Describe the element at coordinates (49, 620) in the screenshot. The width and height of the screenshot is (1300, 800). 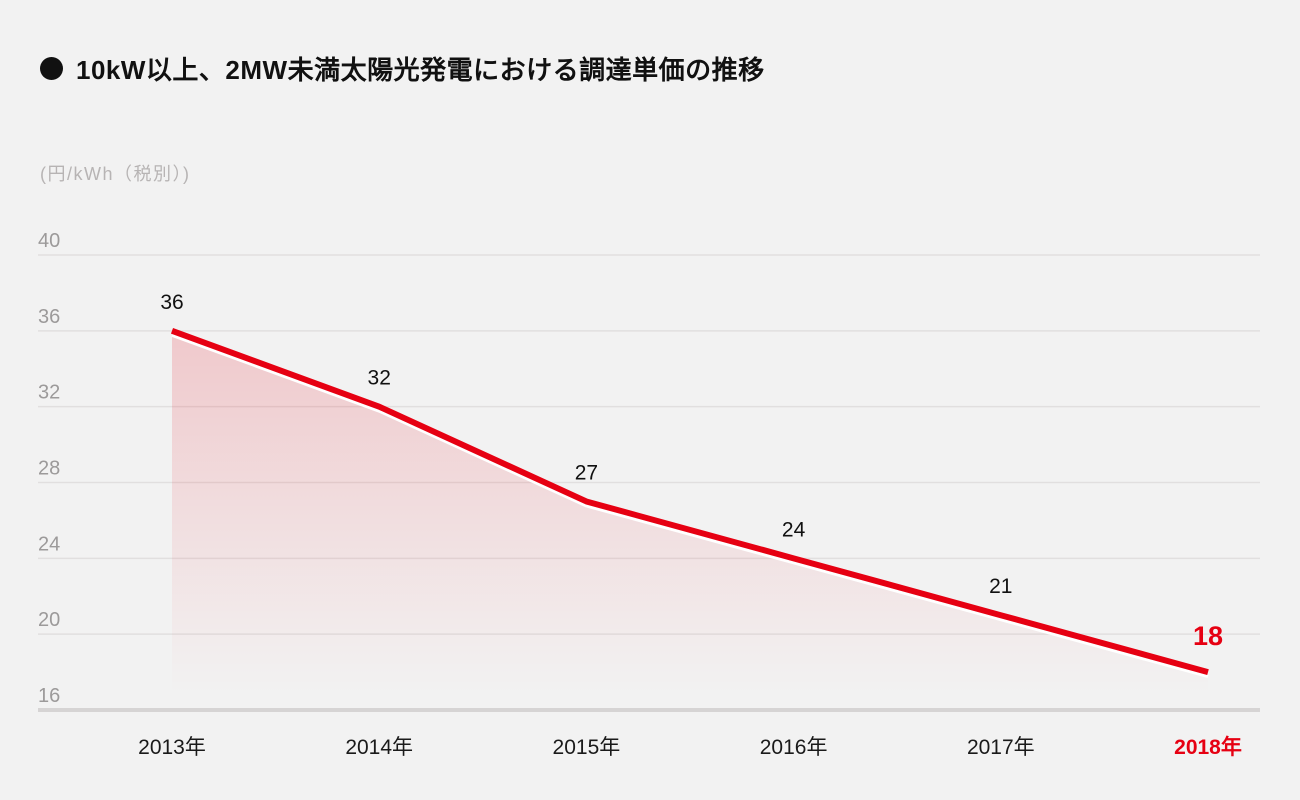
I see `y-tick-label-20: 20` at that location.